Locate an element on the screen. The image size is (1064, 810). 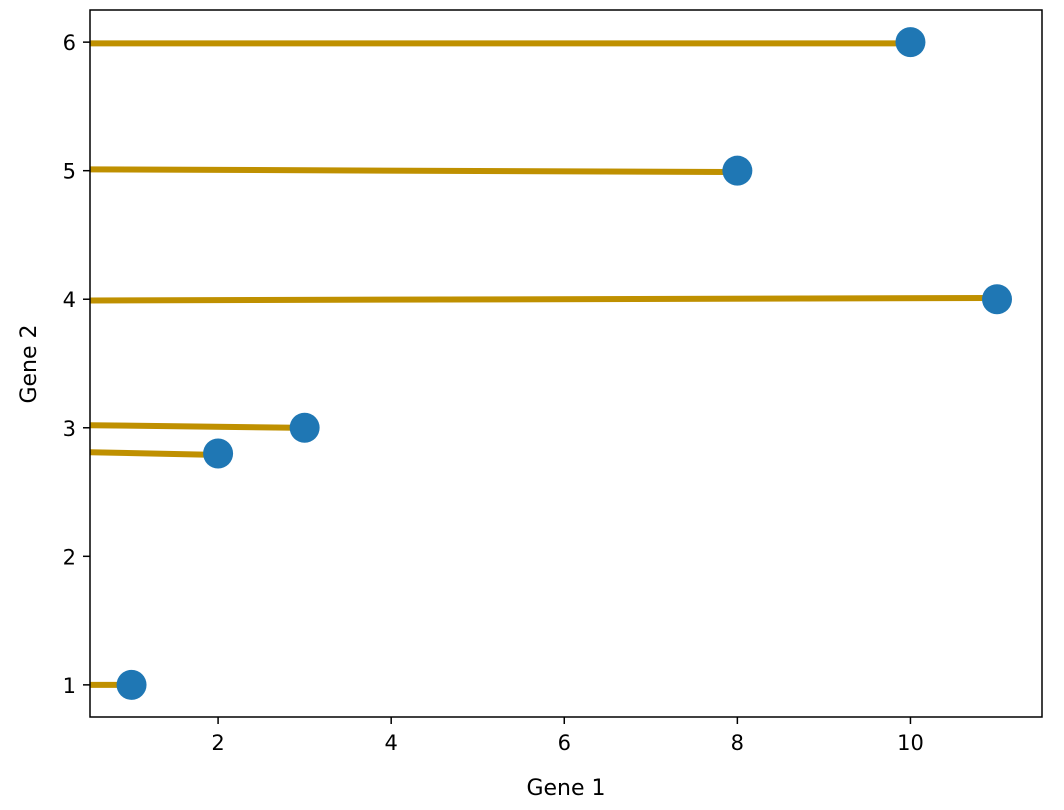
x-axis-label: Gene 1 is located at coordinates (565, 788).